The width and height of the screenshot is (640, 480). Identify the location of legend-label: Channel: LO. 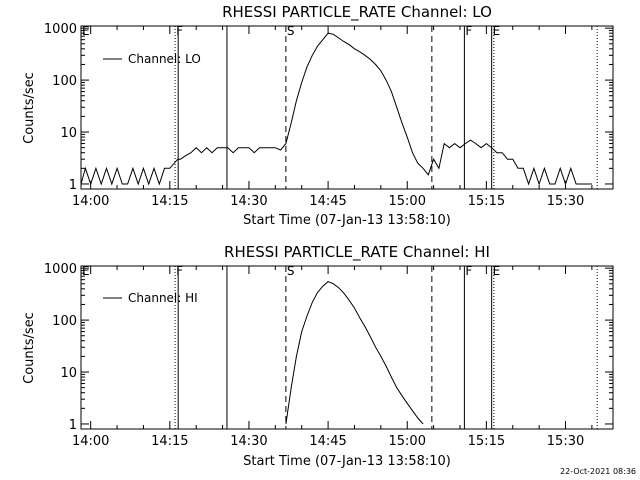
(164, 59).